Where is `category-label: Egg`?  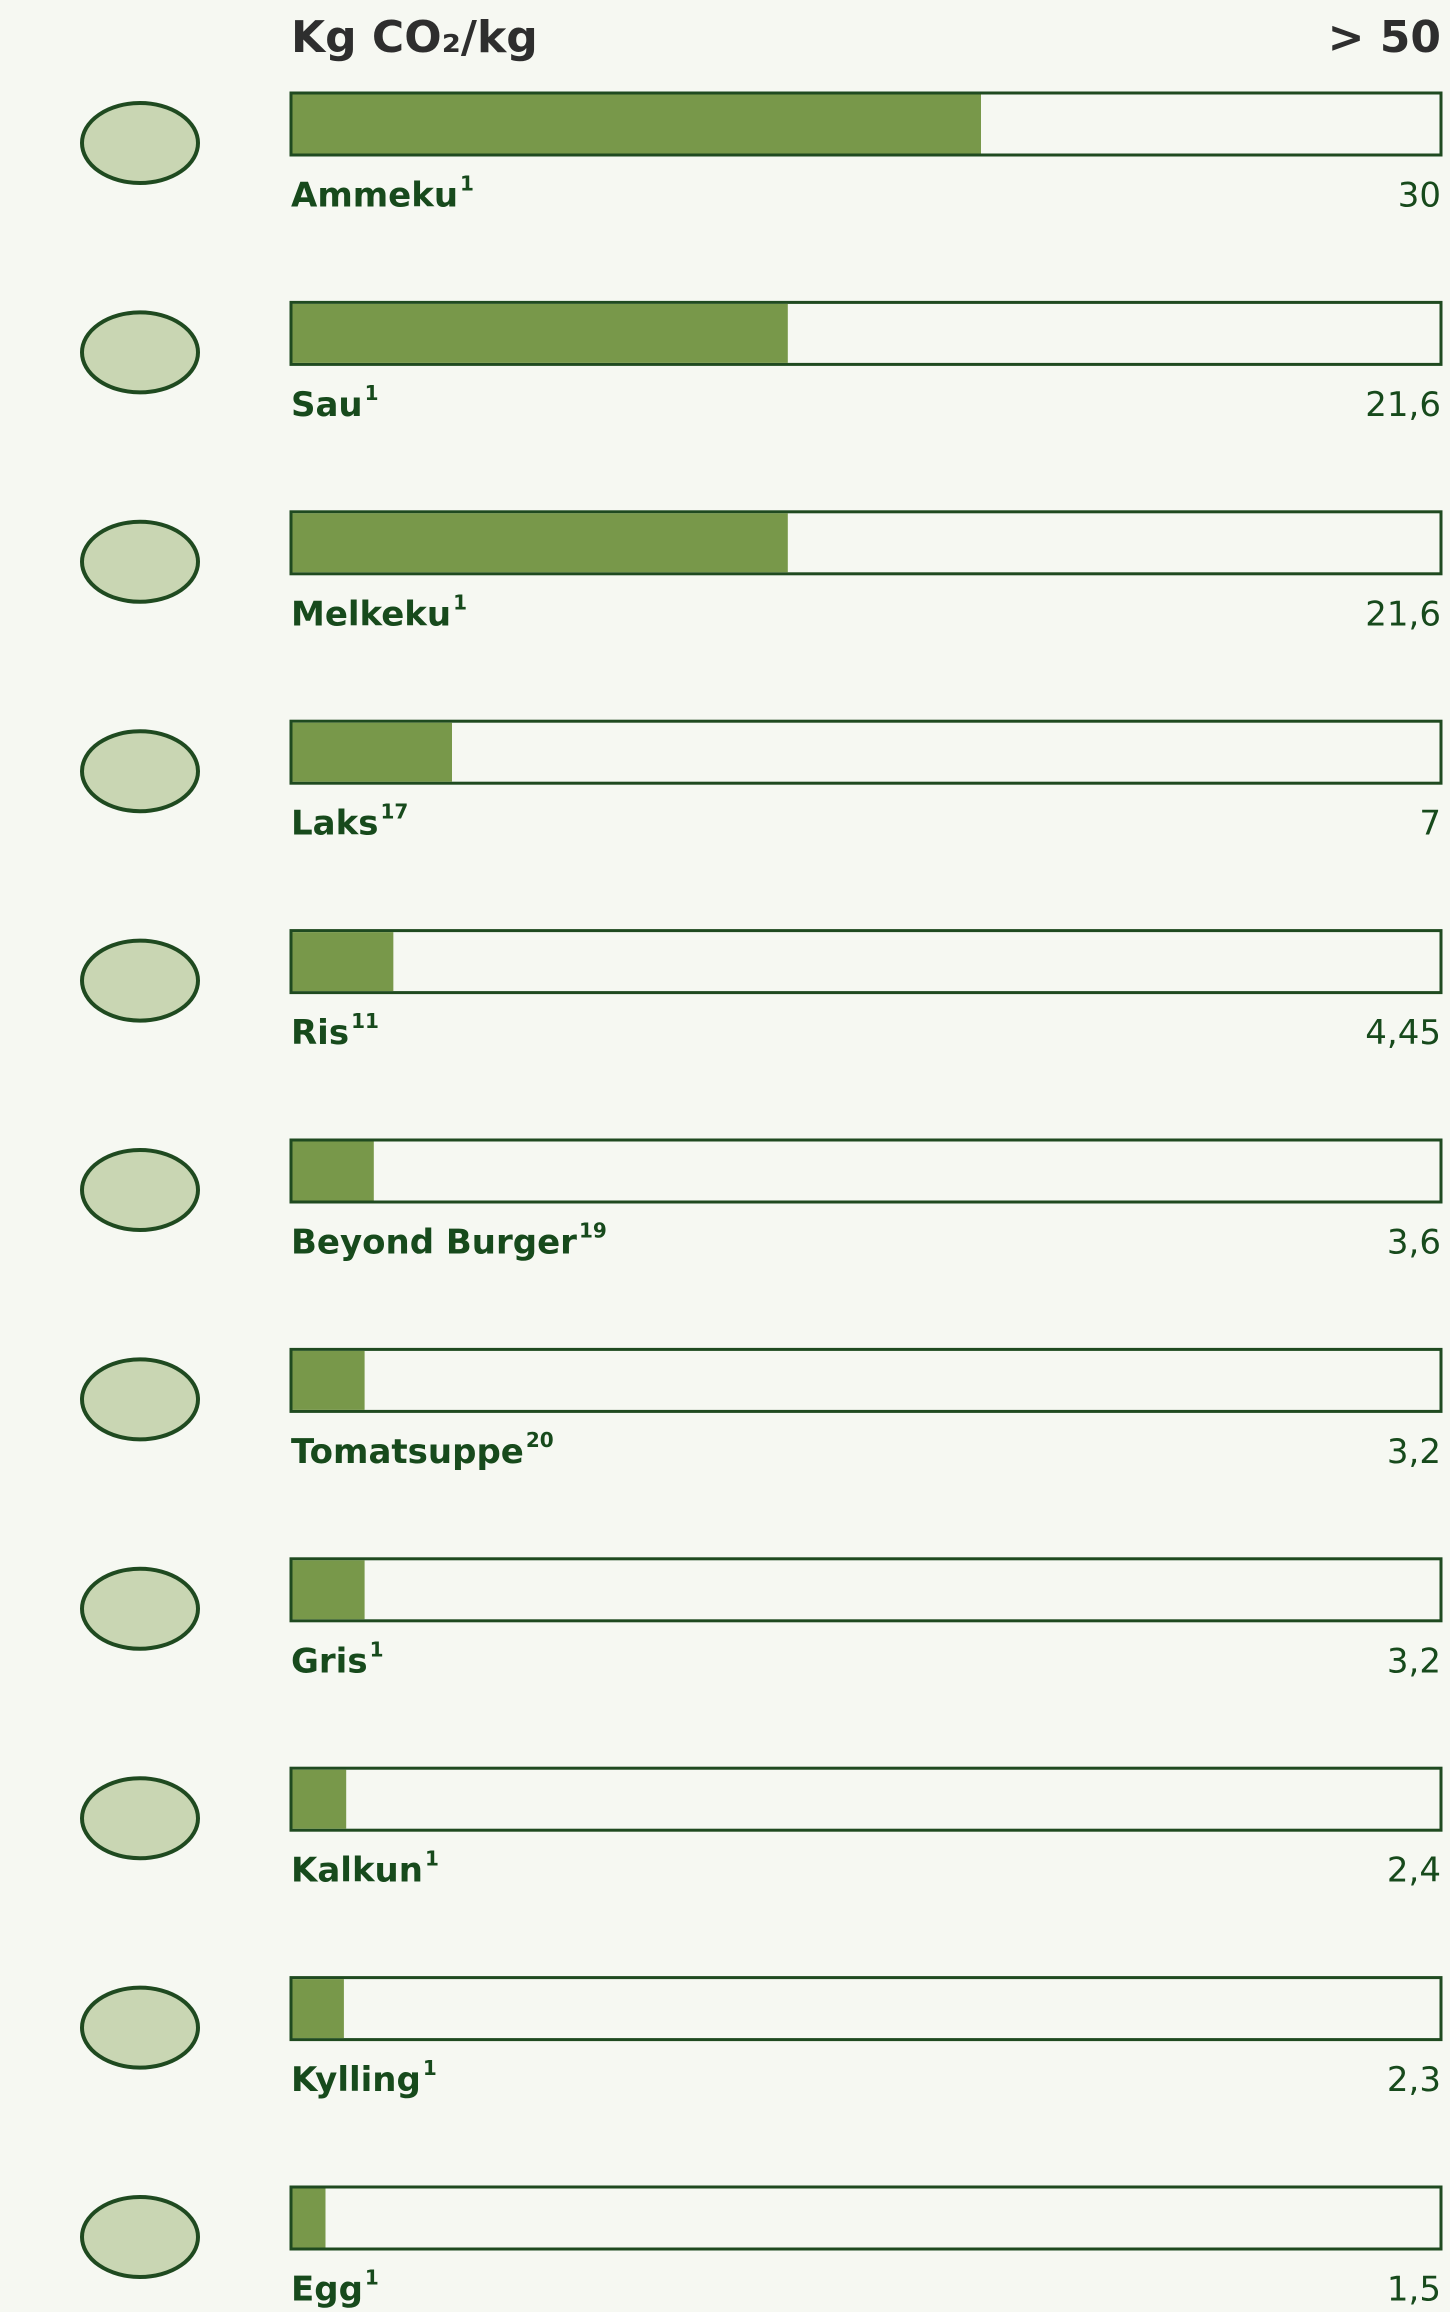
category-label: Egg is located at coordinates (327, 2290).